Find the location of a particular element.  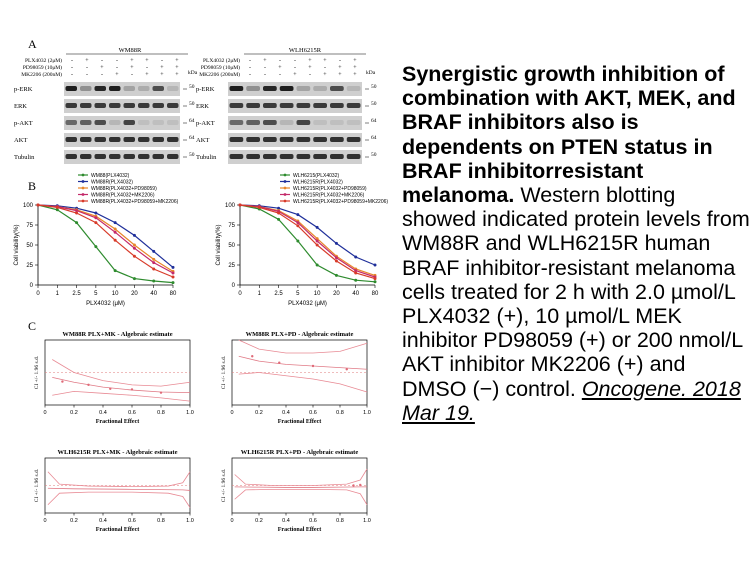

x-tick-label: 20 is located at coordinates (336, 294).